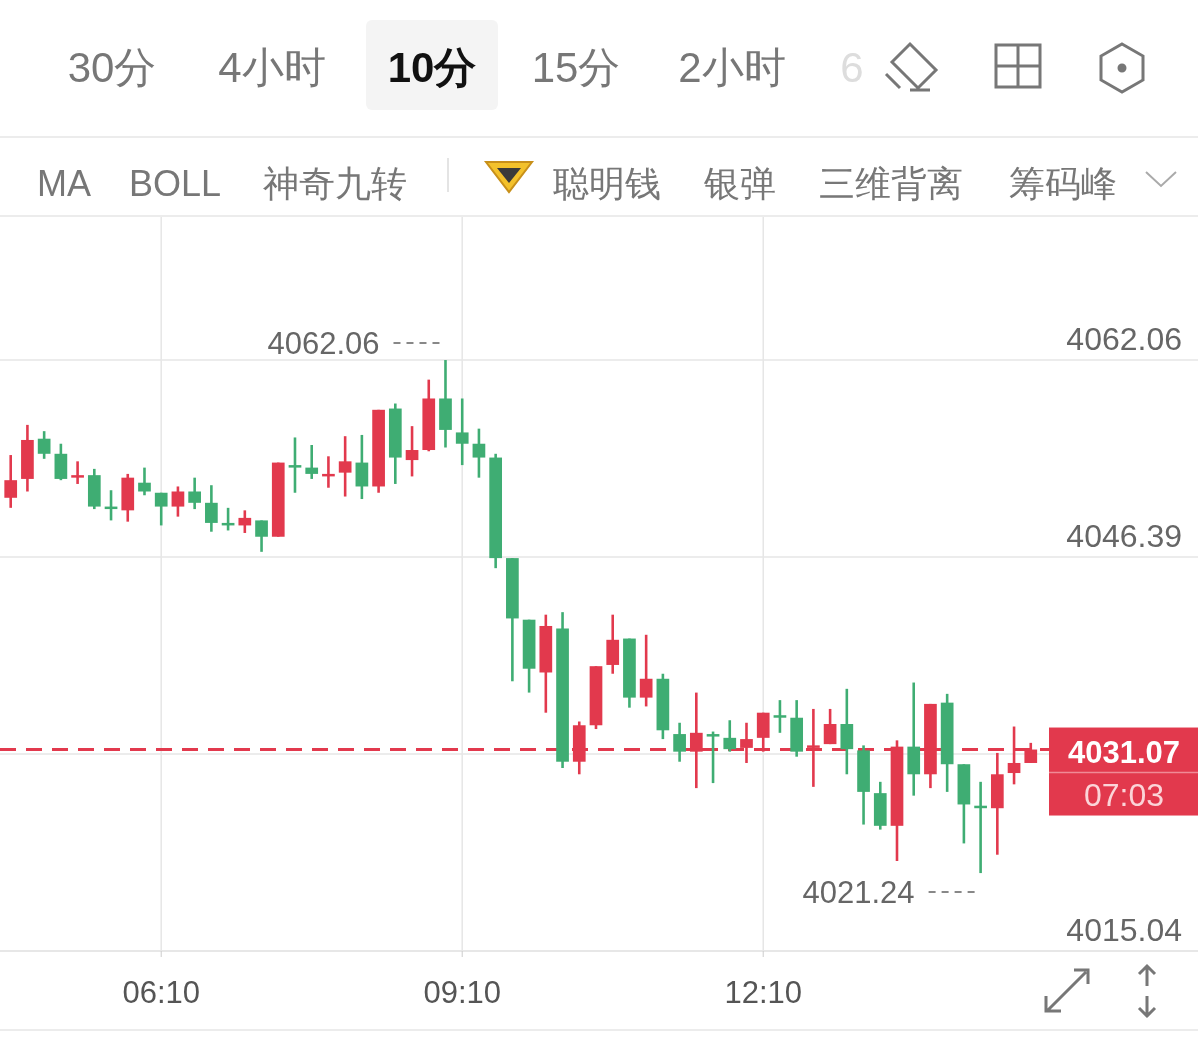 This screenshot has width=1198, height=1037. What do you see at coordinates (607, 183) in the screenshot?
I see `text: 聪明钱` at bounding box center [607, 183].